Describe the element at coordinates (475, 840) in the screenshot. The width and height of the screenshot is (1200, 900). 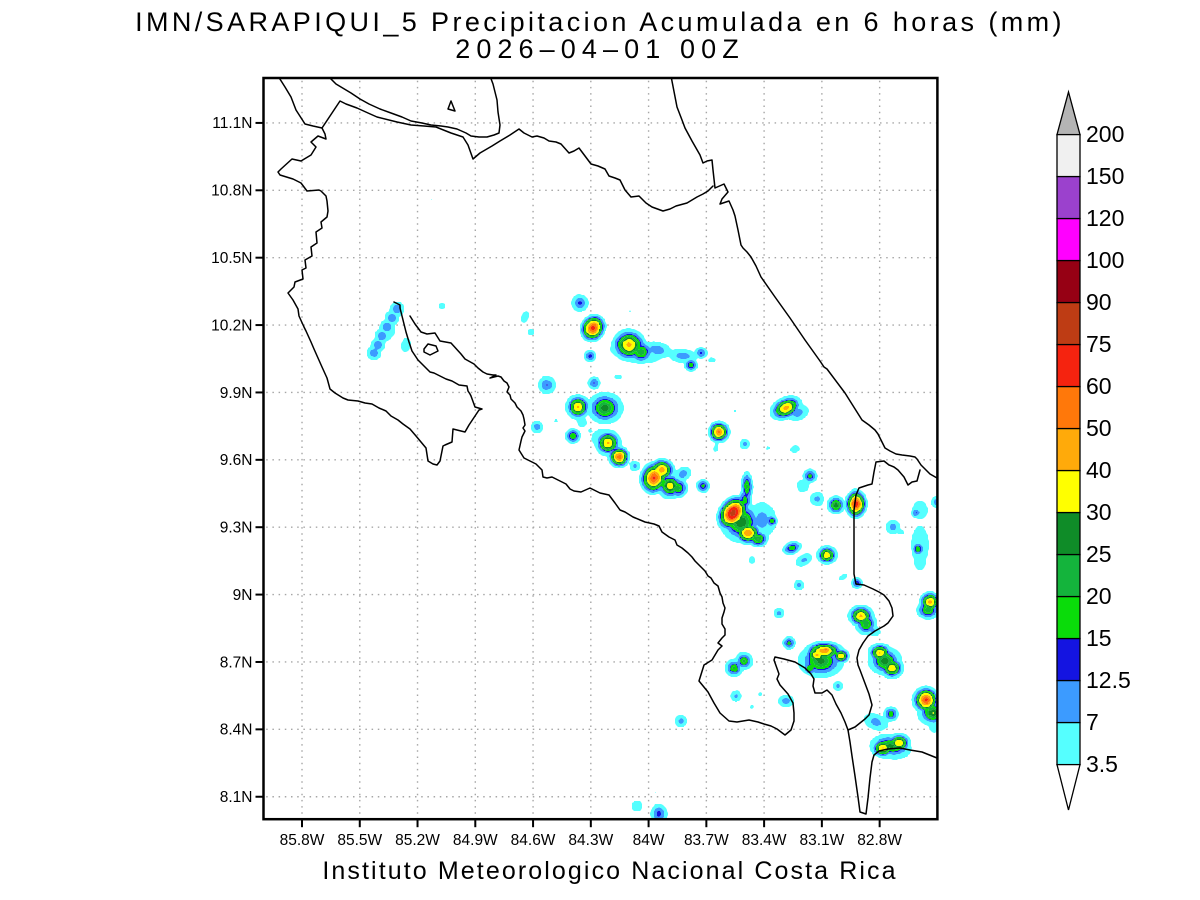
I see `svg-text: 84.9W` at that location.